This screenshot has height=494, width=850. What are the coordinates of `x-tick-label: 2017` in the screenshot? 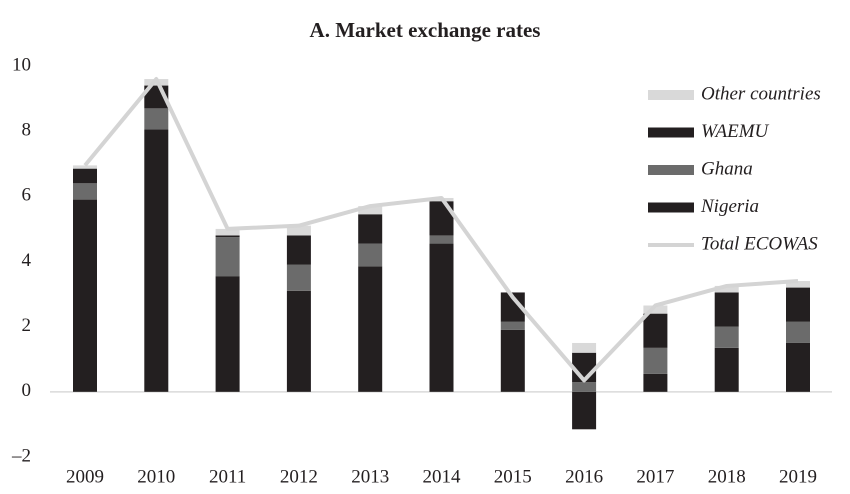 It's located at (655, 476).